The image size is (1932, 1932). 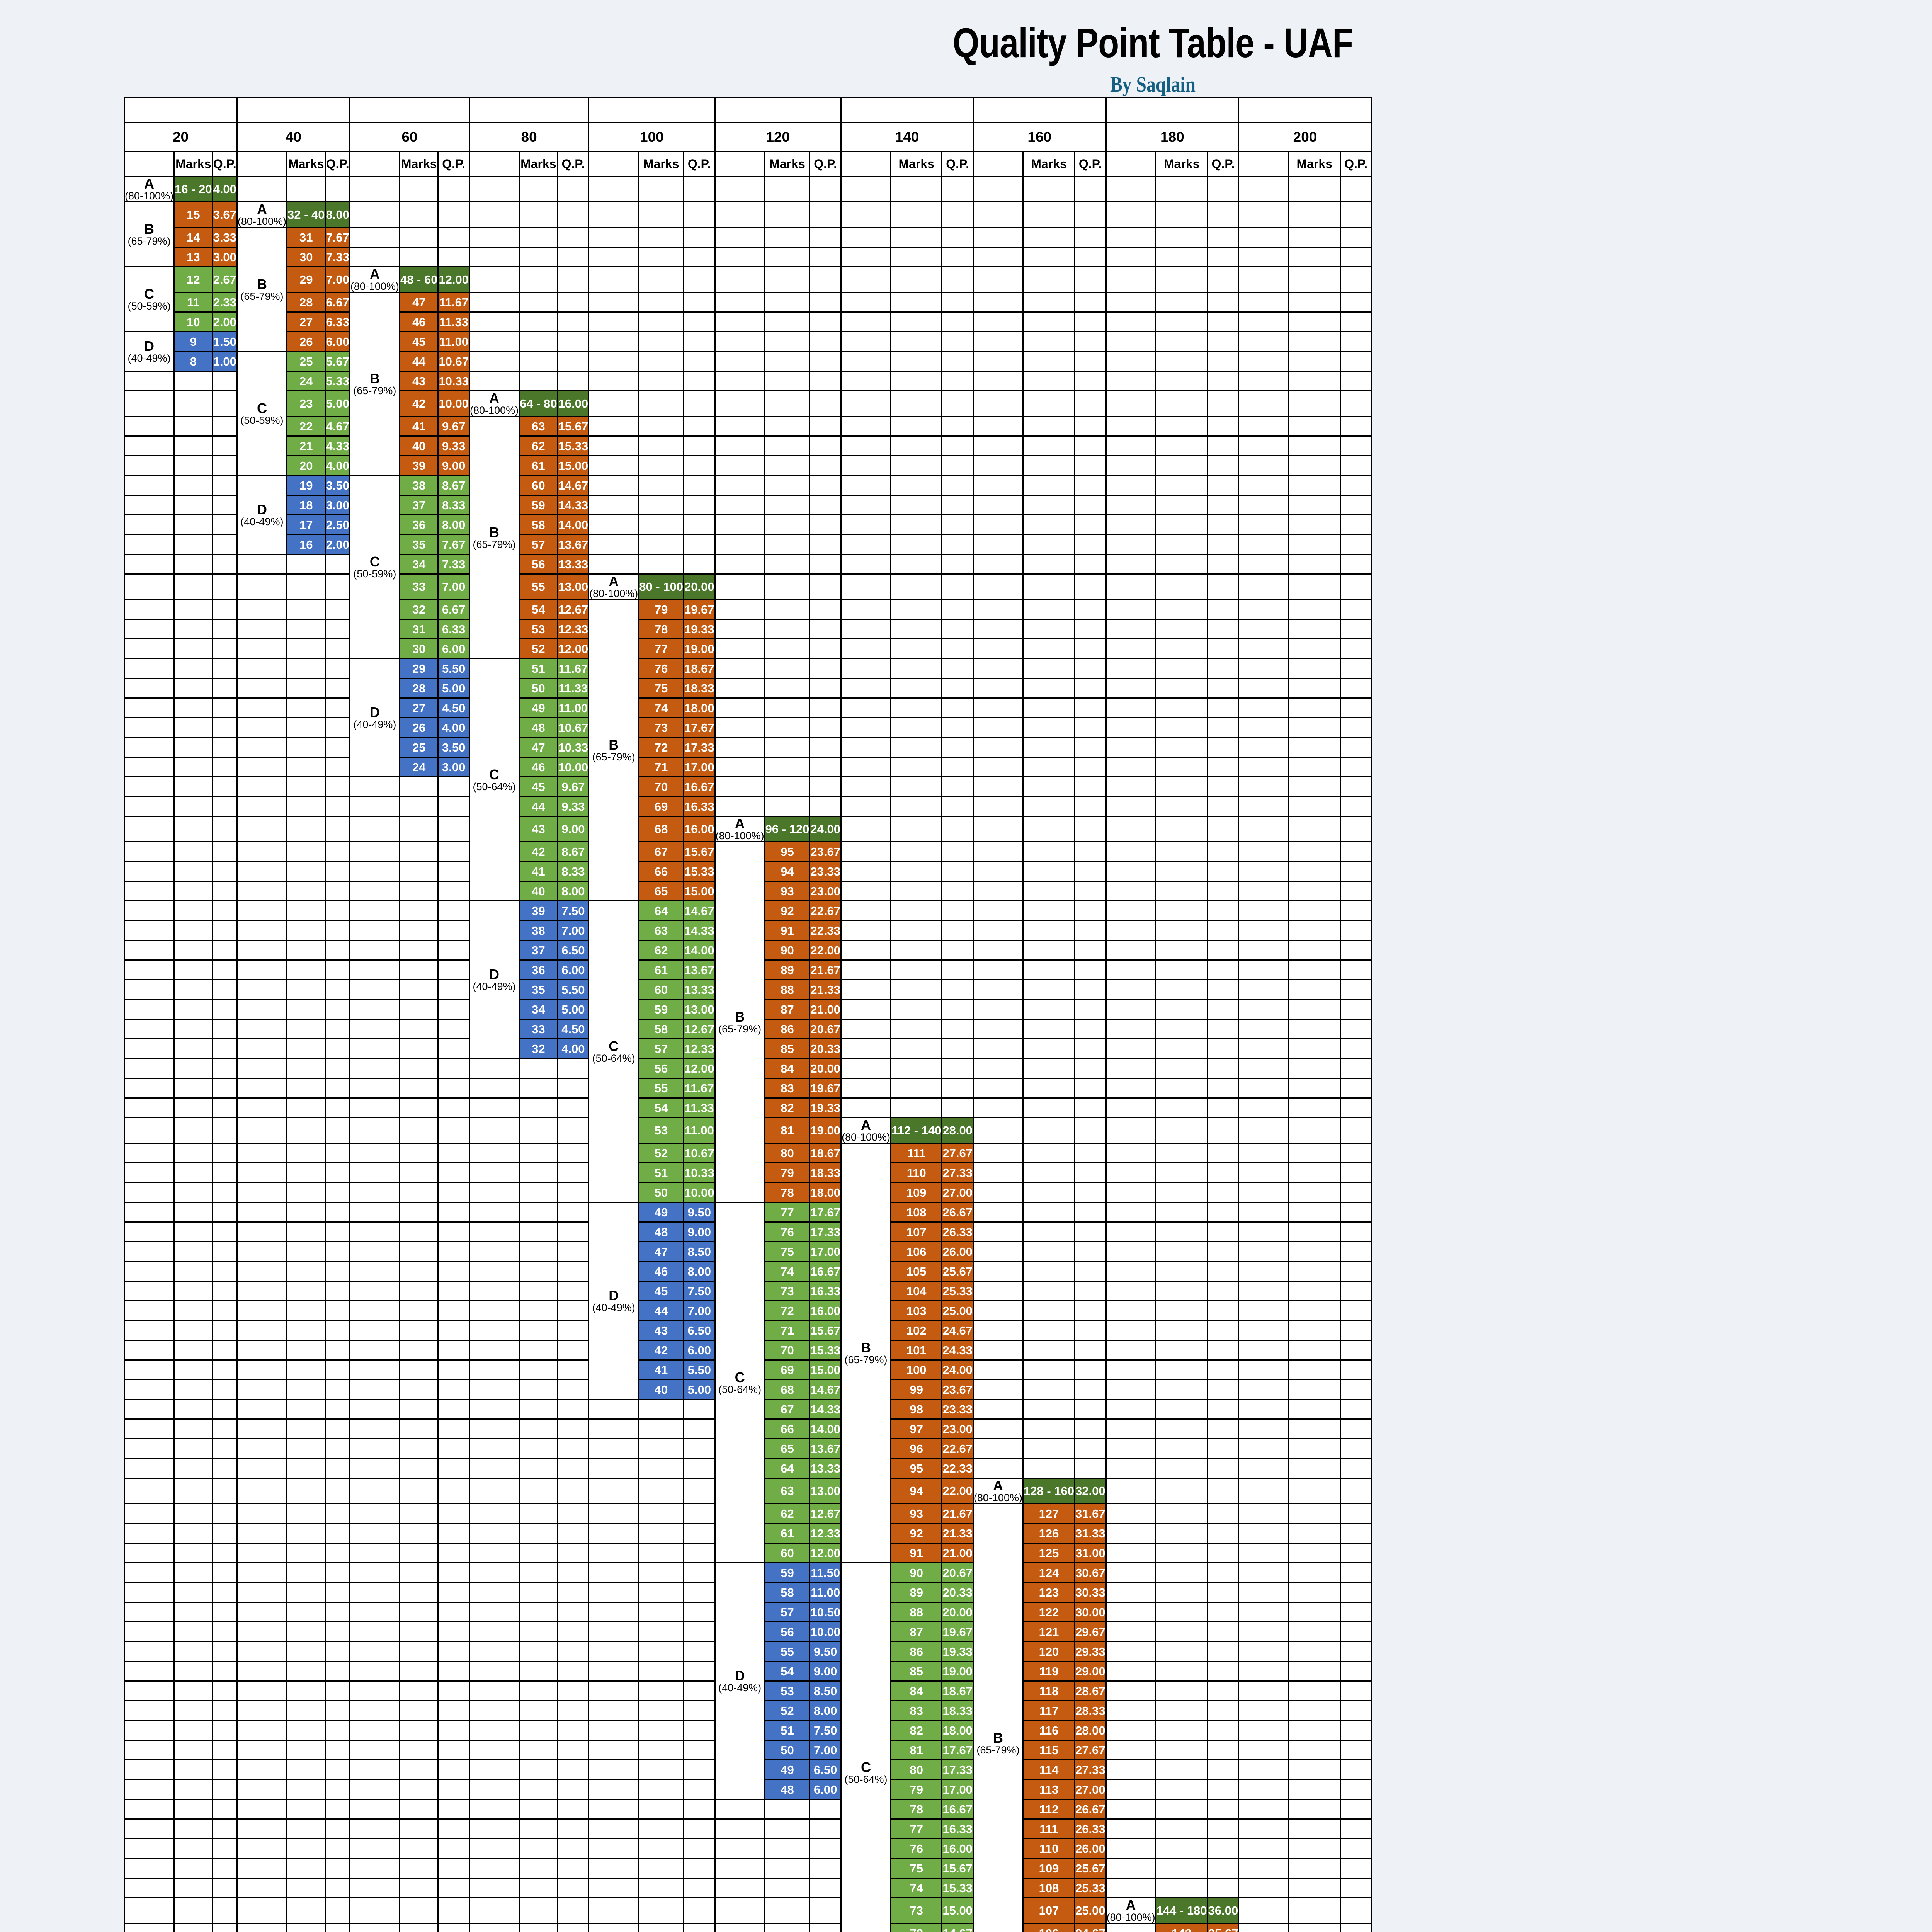 I want to click on marks-cell: 12, so click(x=193, y=280).